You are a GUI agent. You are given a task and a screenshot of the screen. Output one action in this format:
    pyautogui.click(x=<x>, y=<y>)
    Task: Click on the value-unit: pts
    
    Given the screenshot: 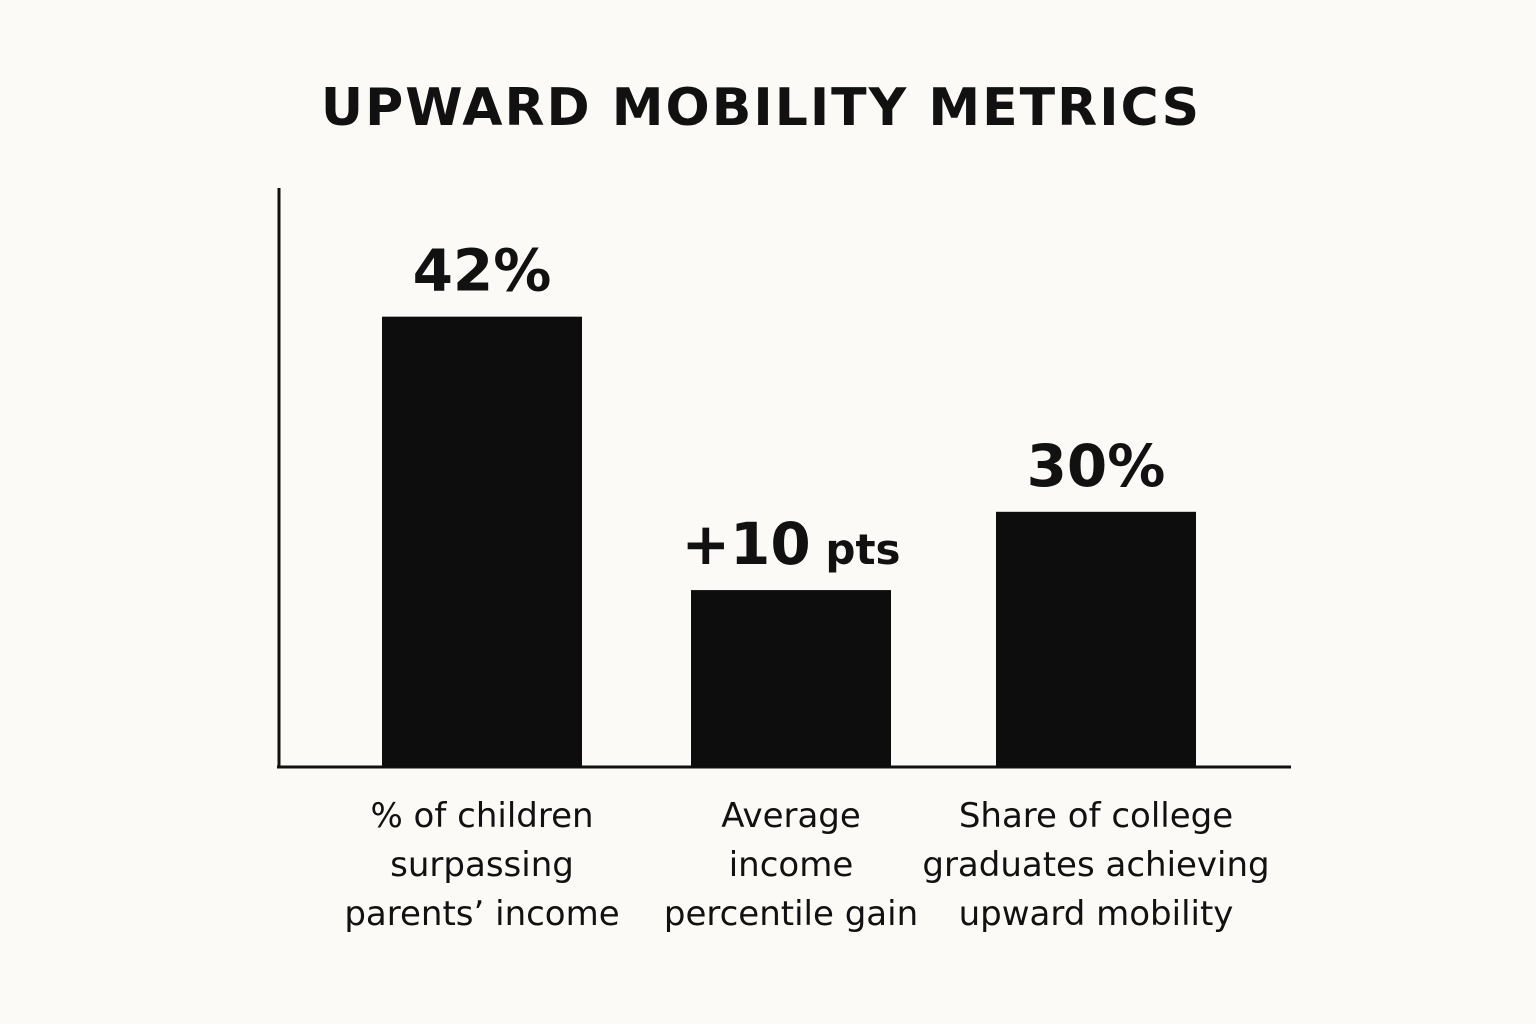 What is the action you would take?
    pyautogui.click(x=856, y=549)
    